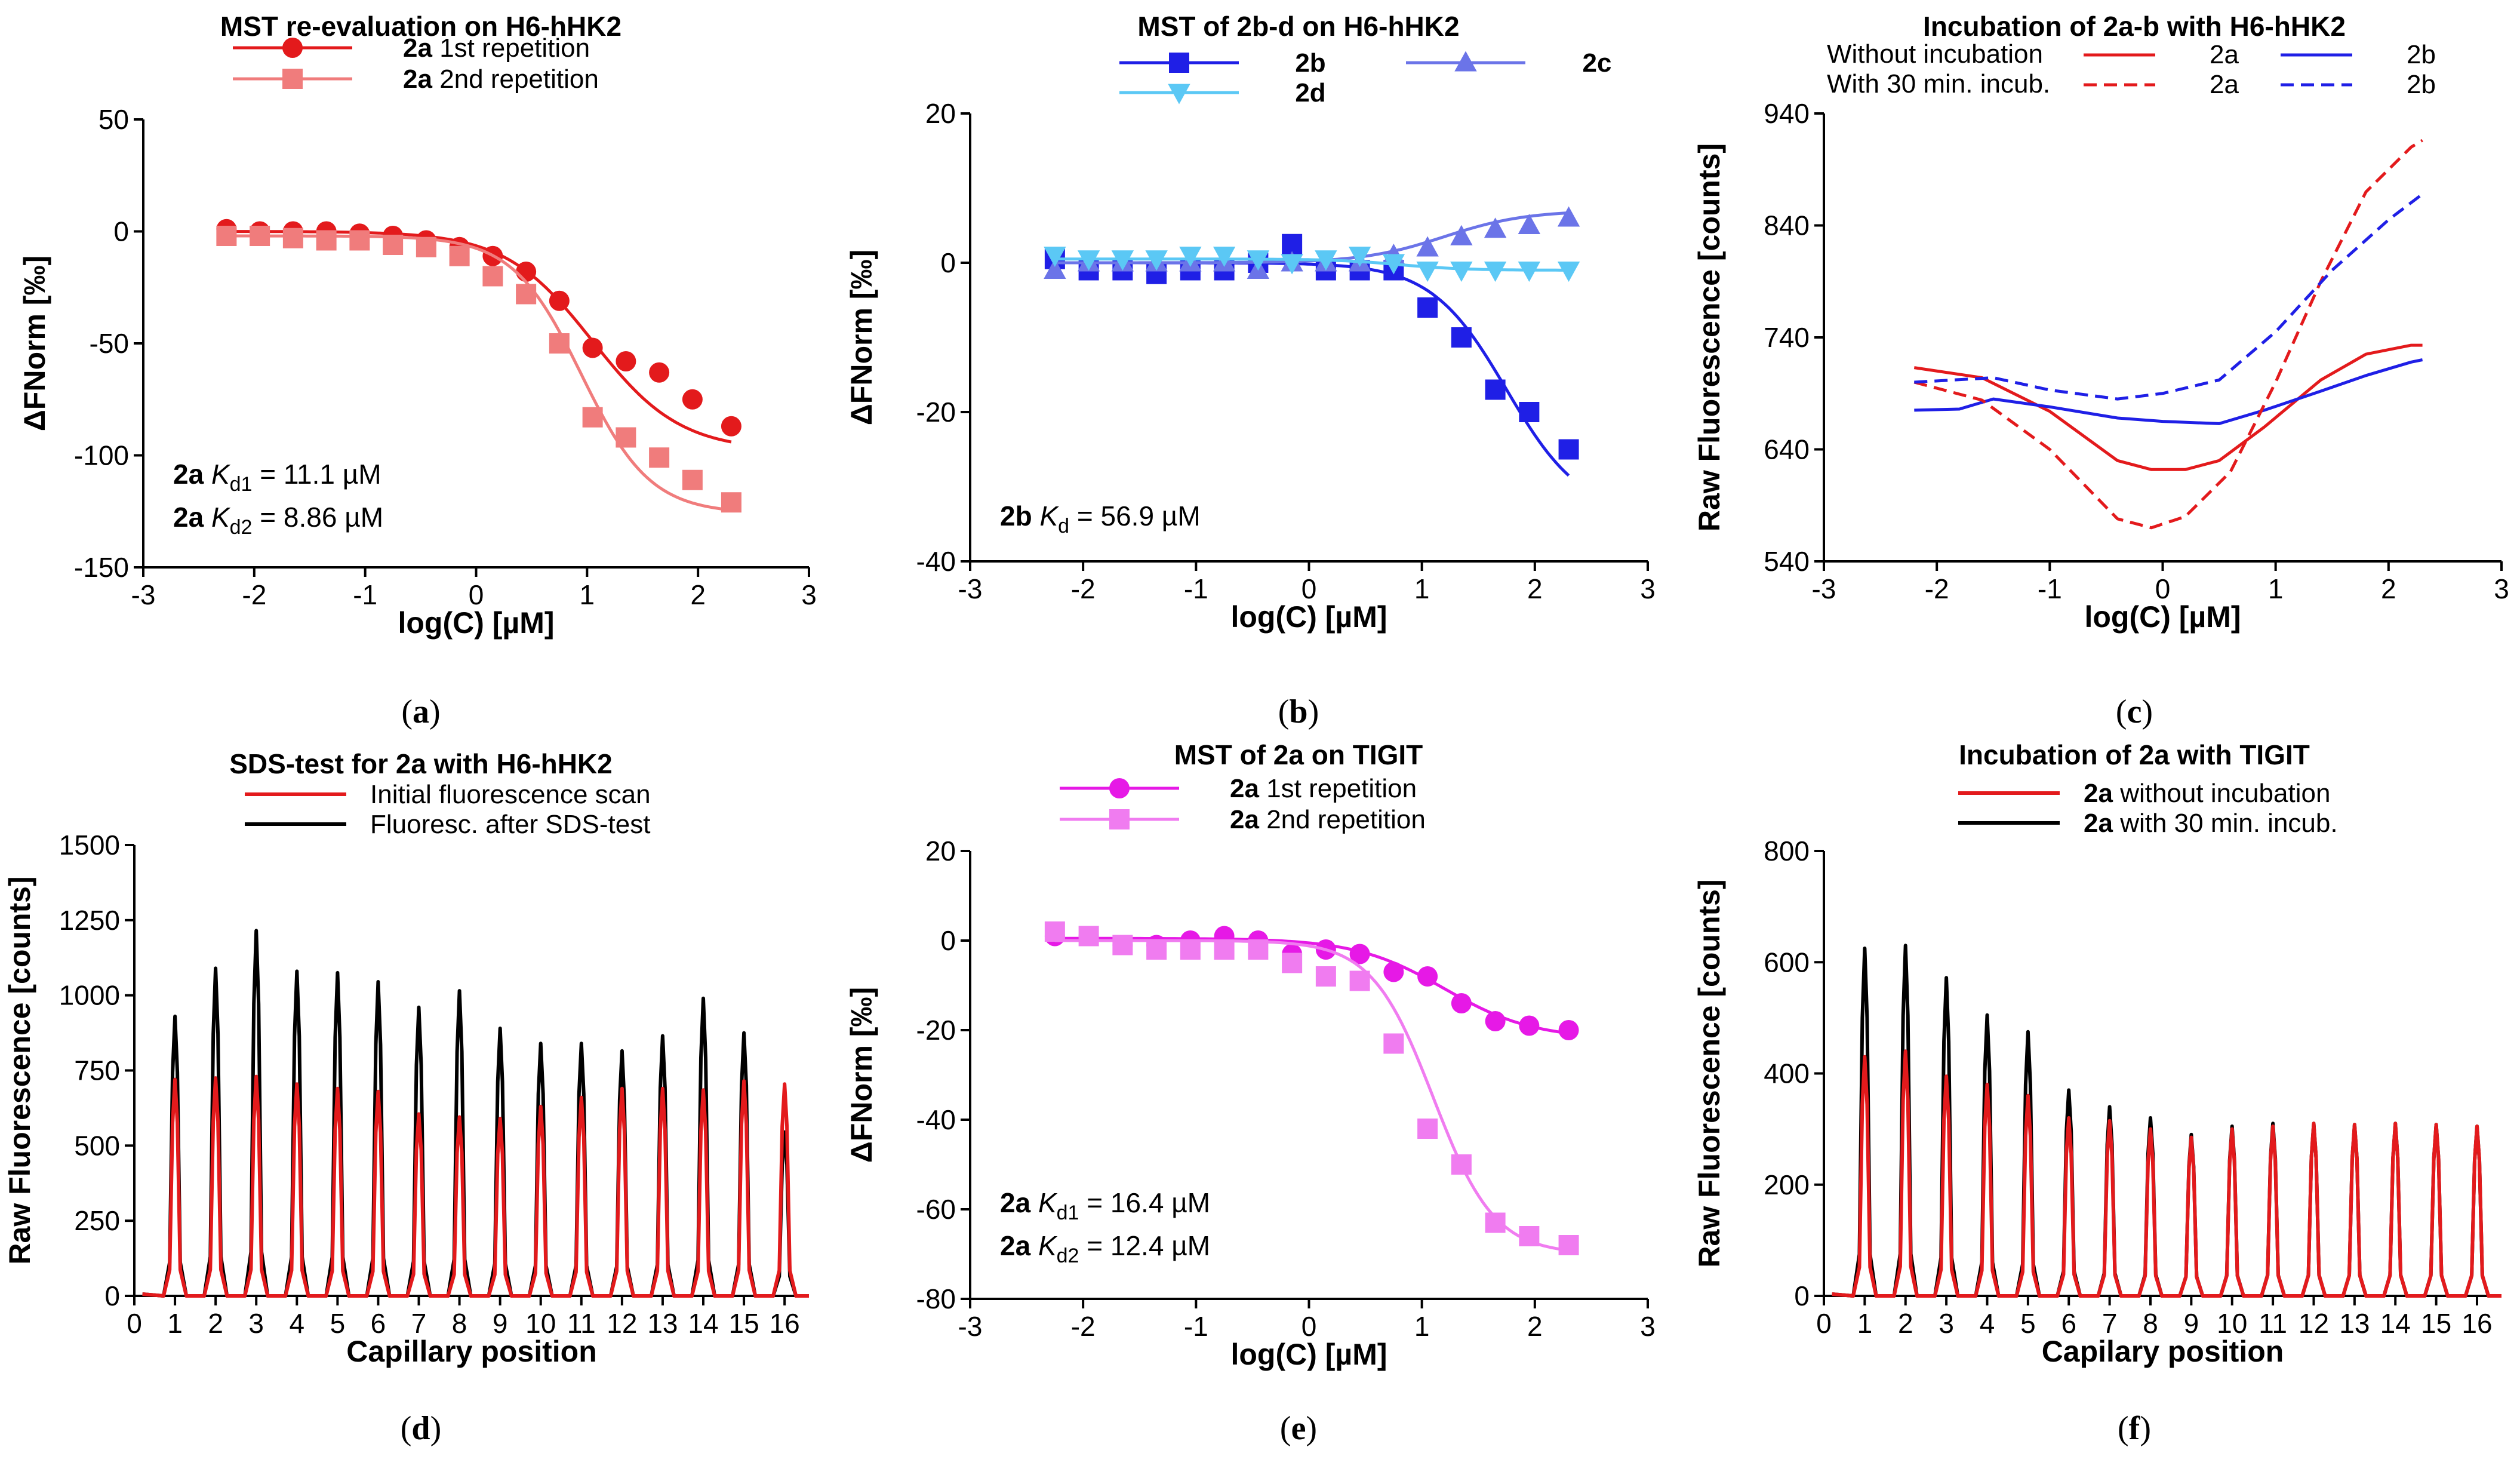  What do you see at coordinates (1083, 1326) in the screenshot?
I see `x-tick-label: -2` at bounding box center [1083, 1326].